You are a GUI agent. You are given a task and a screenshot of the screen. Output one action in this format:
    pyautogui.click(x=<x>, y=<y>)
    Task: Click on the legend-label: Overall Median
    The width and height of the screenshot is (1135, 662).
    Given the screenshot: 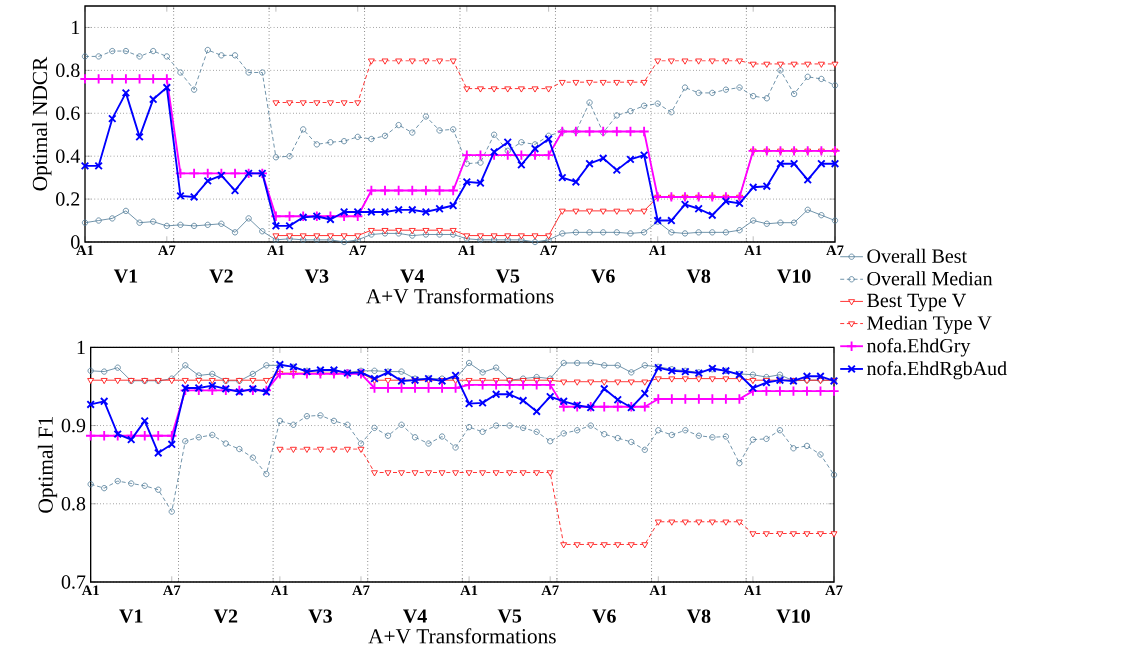 What is the action you would take?
    pyautogui.click(x=930, y=278)
    